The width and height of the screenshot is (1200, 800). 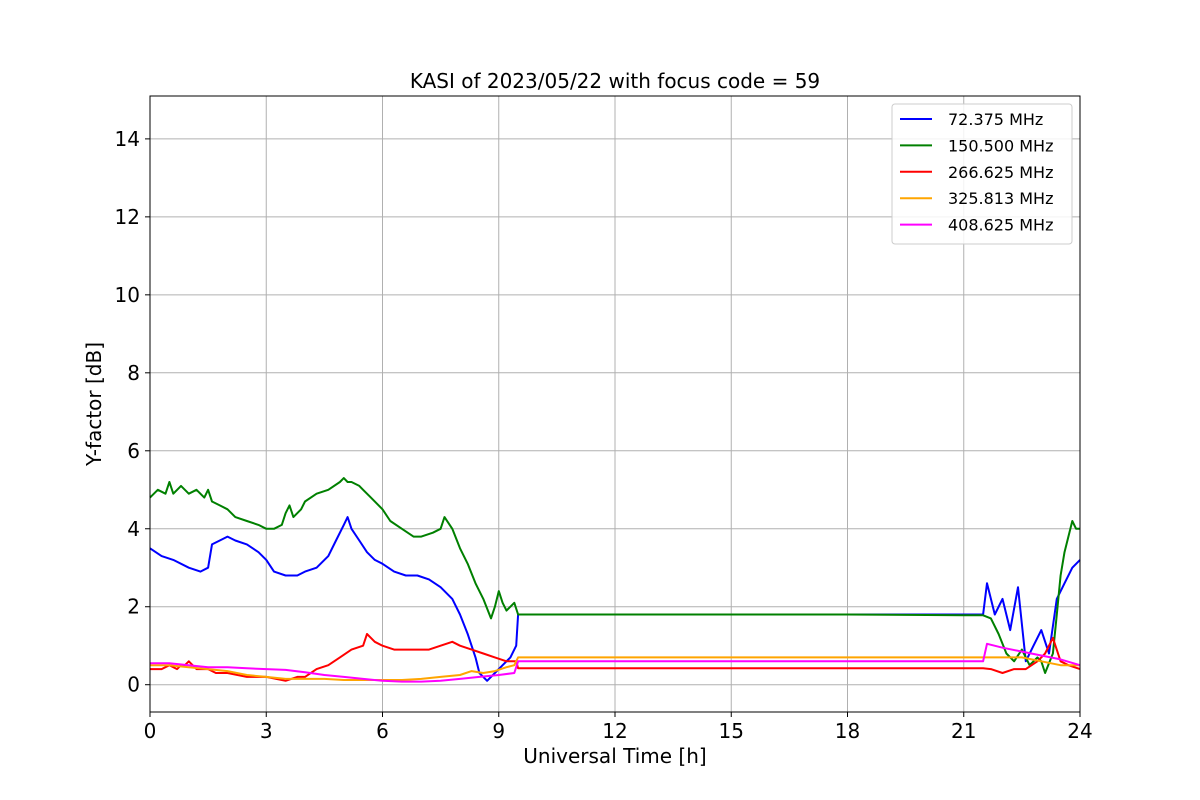 I want to click on chart-title: KASI of 2023/05/22 with focus code = 59, so click(x=615, y=81).